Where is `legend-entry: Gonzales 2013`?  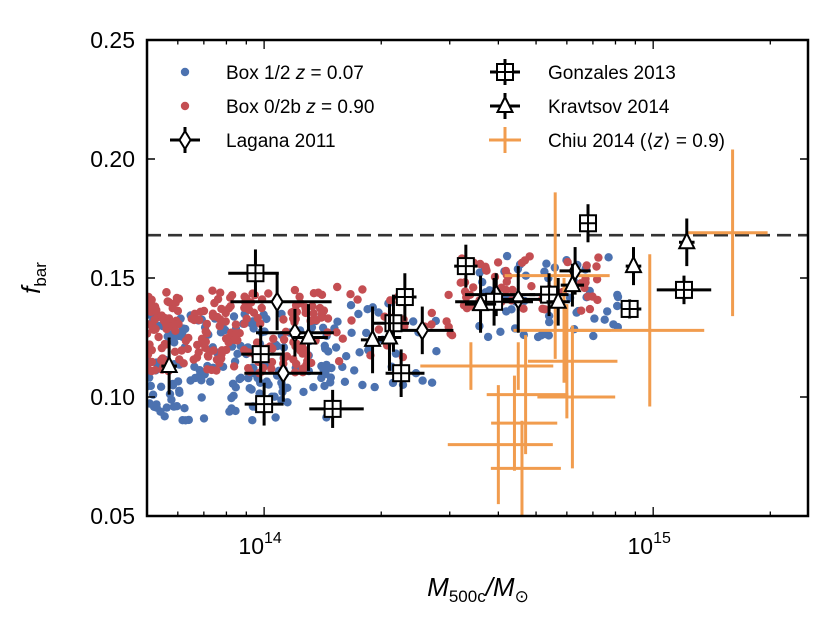 legend-entry: Gonzales 2013 is located at coordinates (583, 72).